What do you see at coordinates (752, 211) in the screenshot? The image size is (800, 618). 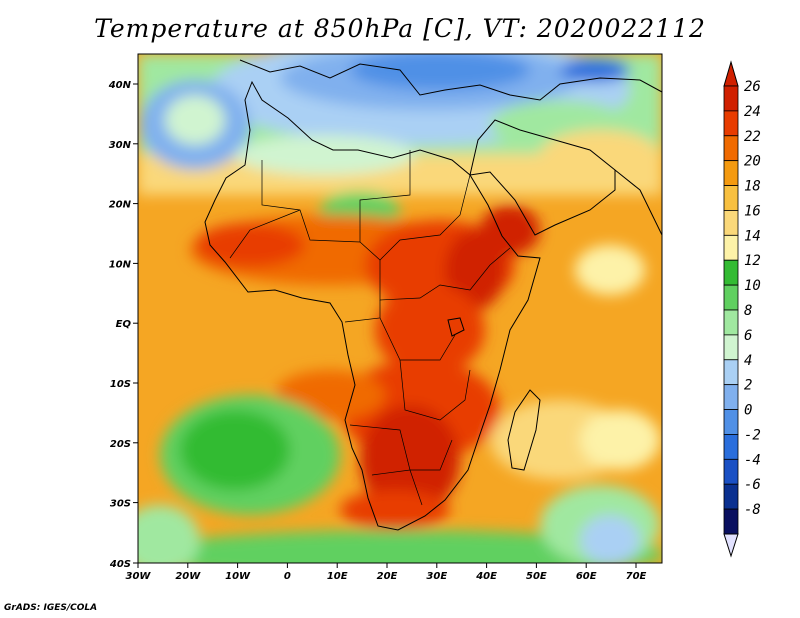 I see `colorbar-label: 16` at bounding box center [752, 211].